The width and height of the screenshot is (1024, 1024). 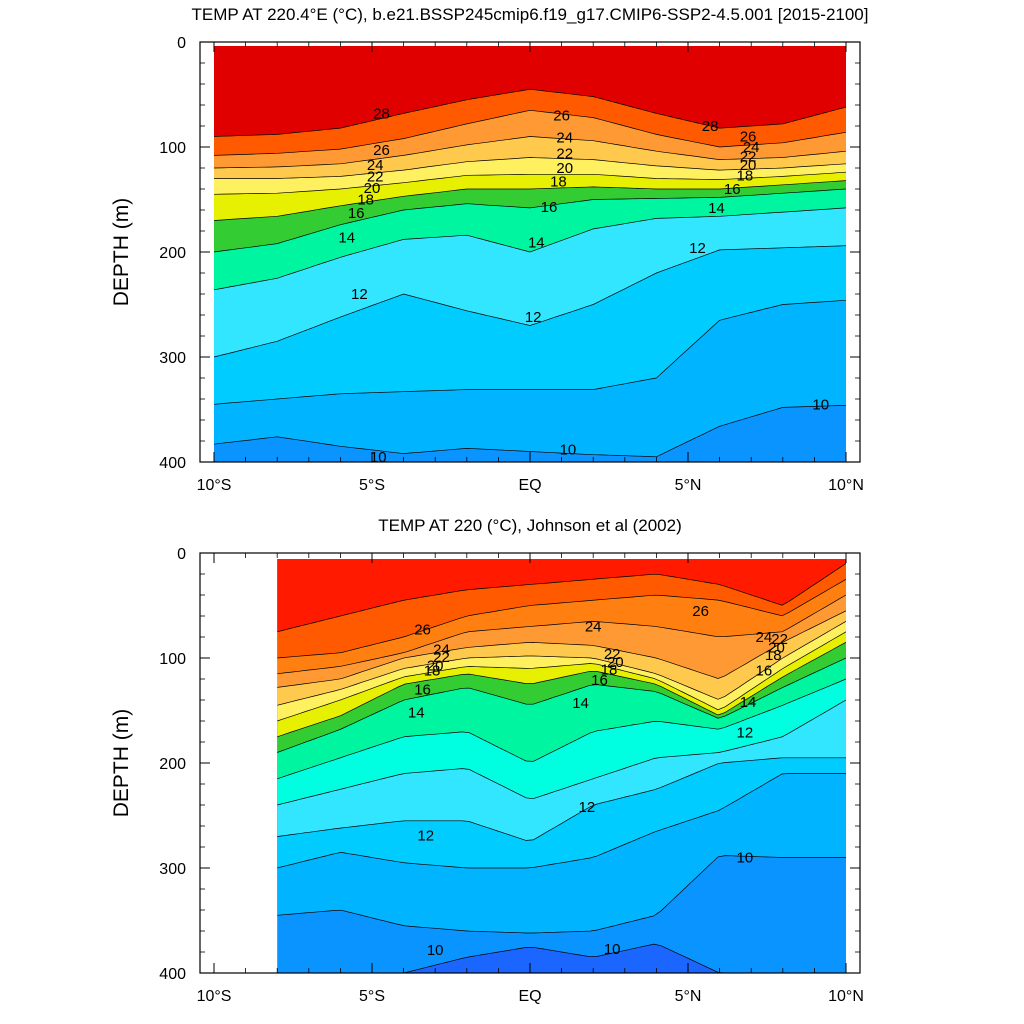 What do you see at coordinates (530, 525) in the screenshot?
I see `chart-title: TEMP AT 220 (°C), Johnson et al (2002)` at bounding box center [530, 525].